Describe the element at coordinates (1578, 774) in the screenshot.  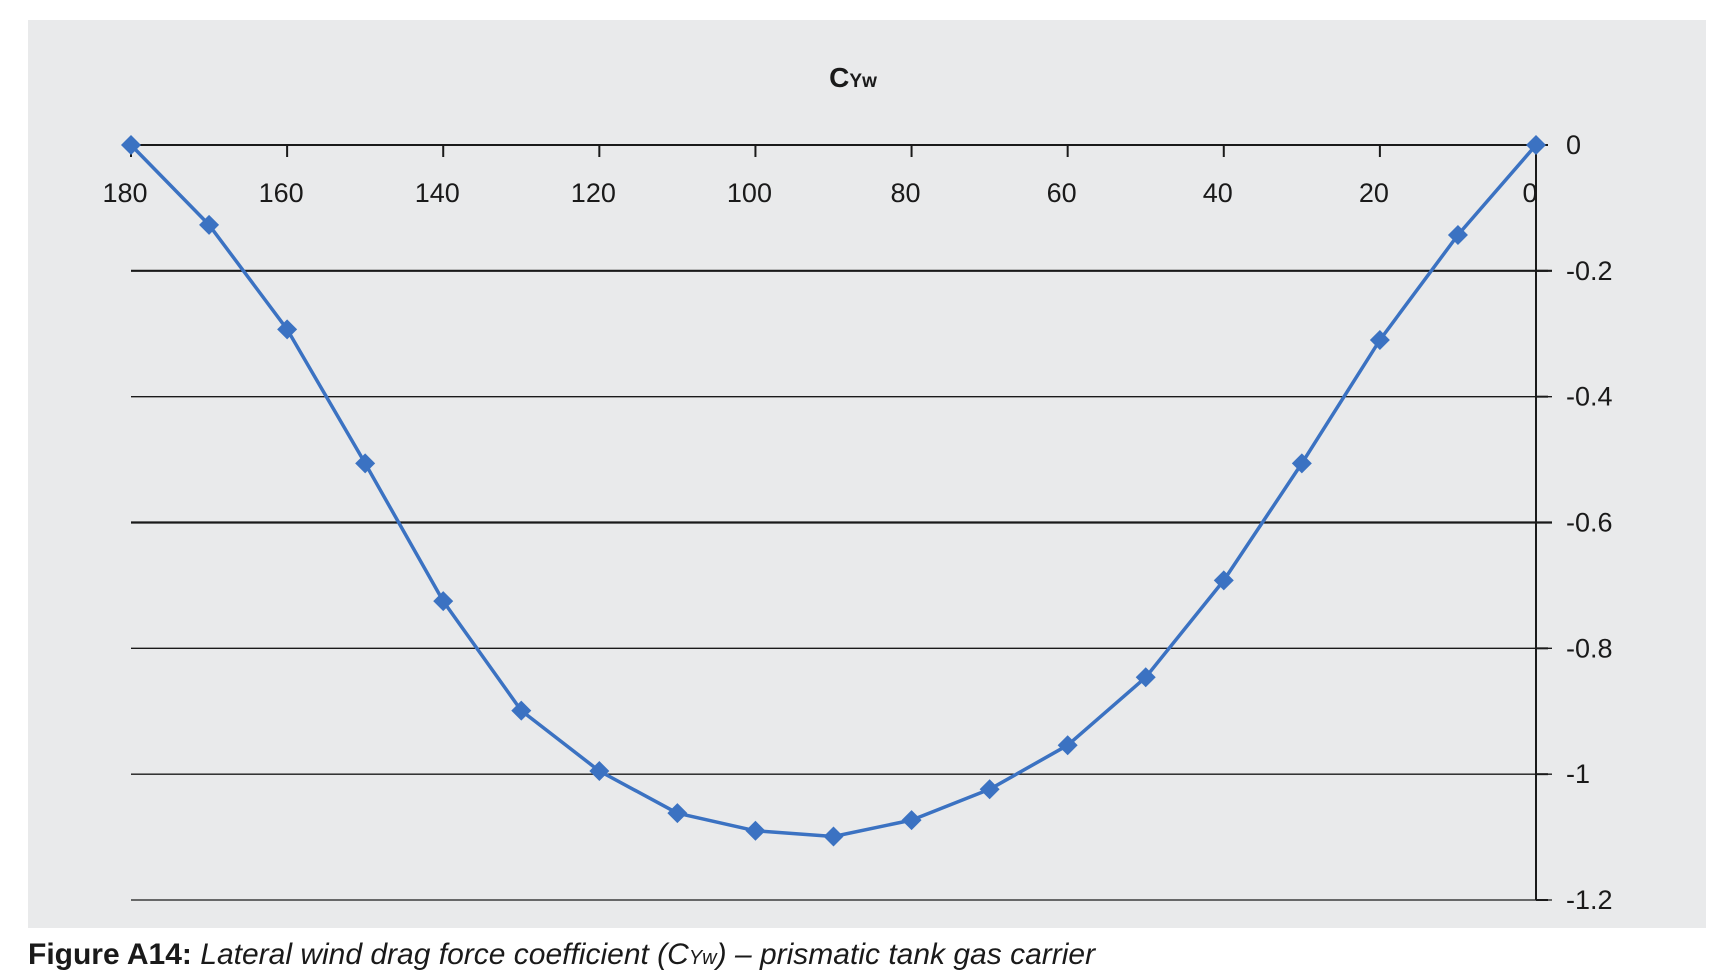
I see `y-tick-label-5: -1` at that location.